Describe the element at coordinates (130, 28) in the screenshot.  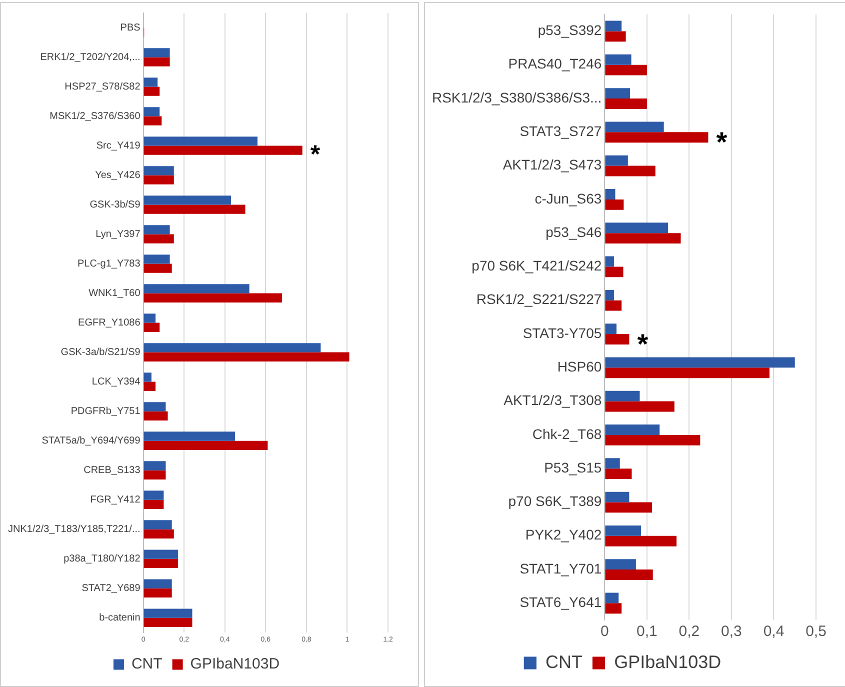
I see `y-tick-label: PBS` at that location.